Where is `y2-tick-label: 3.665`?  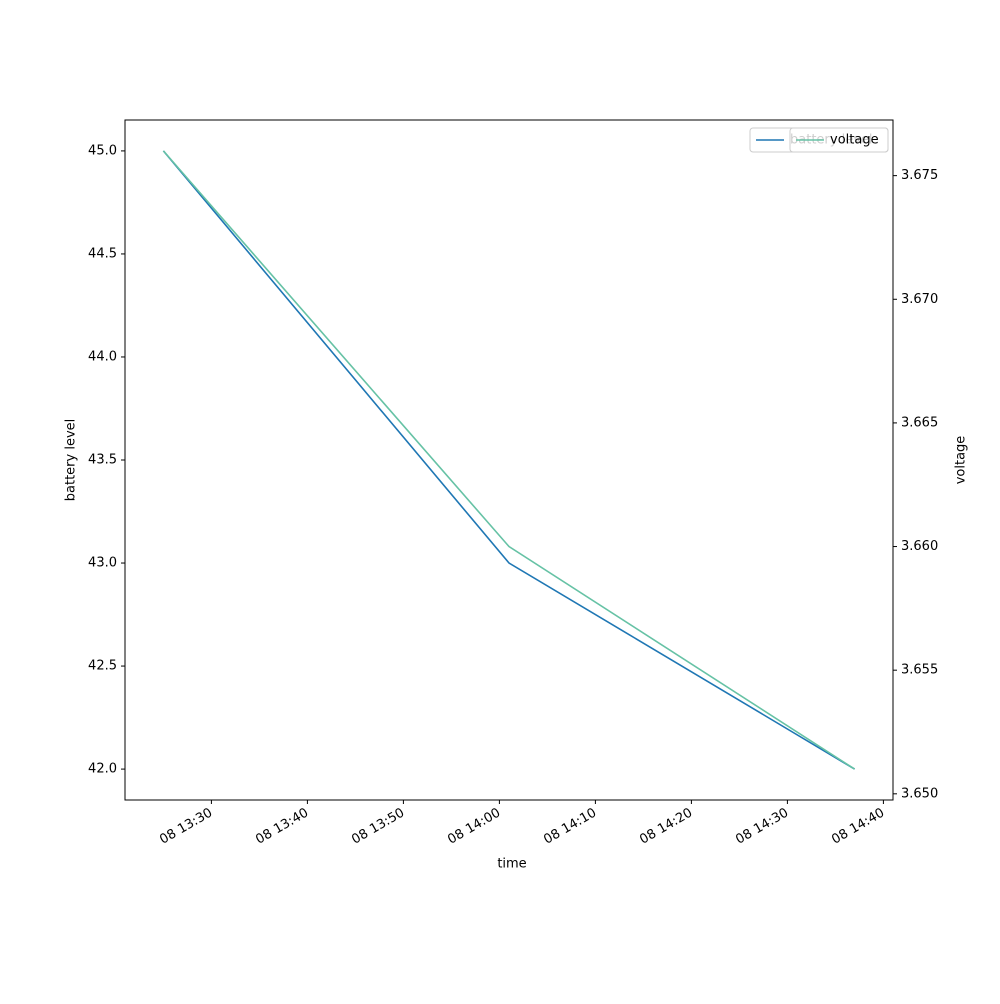 y2-tick-label: 3.665 is located at coordinates (919, 422).